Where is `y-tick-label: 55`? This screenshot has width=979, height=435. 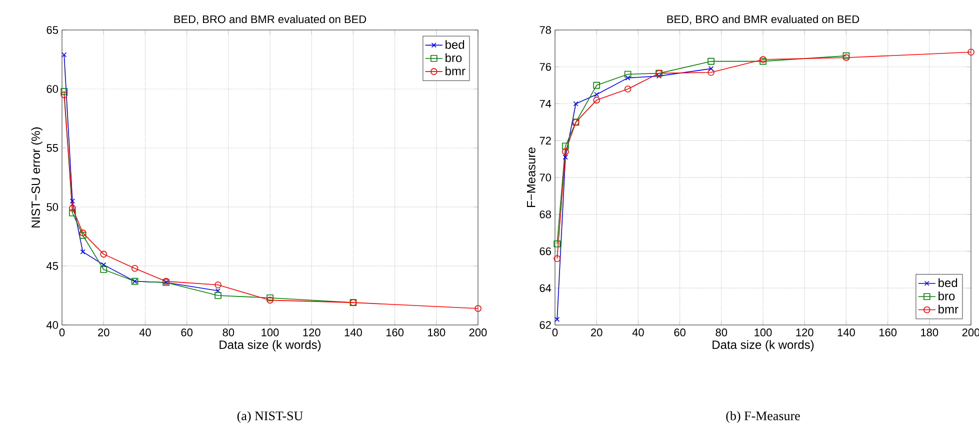 y-tick-label: 55 is located at coordinates (52, 148).